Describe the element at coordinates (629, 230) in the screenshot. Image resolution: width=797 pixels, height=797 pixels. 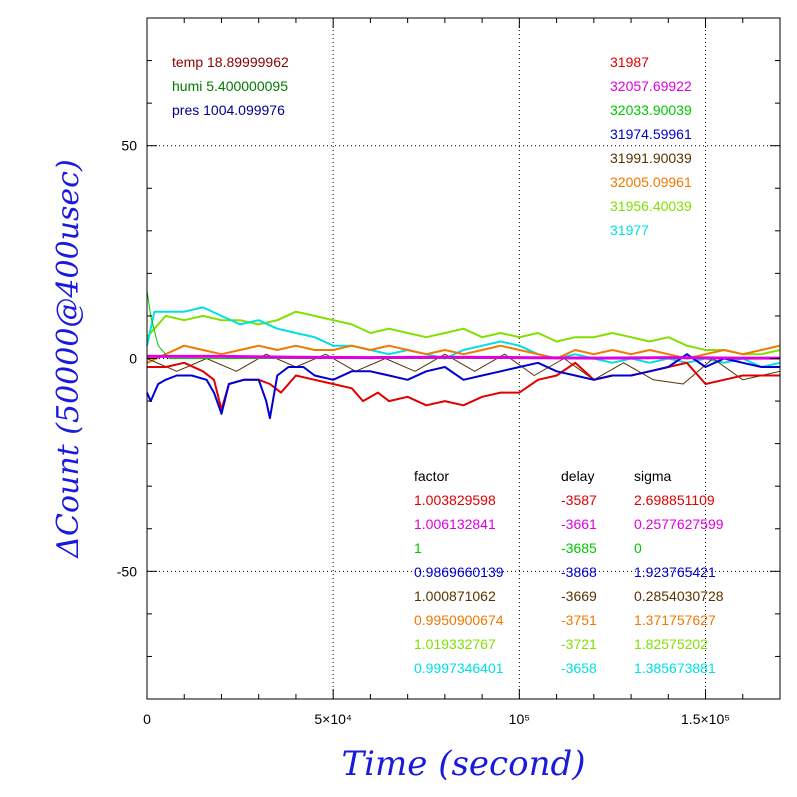
I see `series-mean-value: 31977` at that location.